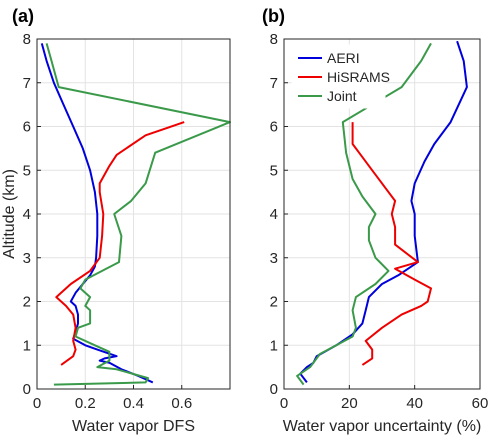 The height and width of the screenshot is (443, 500). Describe the element at coordinates (274, 389) in the screenshot. I see `panel-b-ytick-label-0: 0` at that location.